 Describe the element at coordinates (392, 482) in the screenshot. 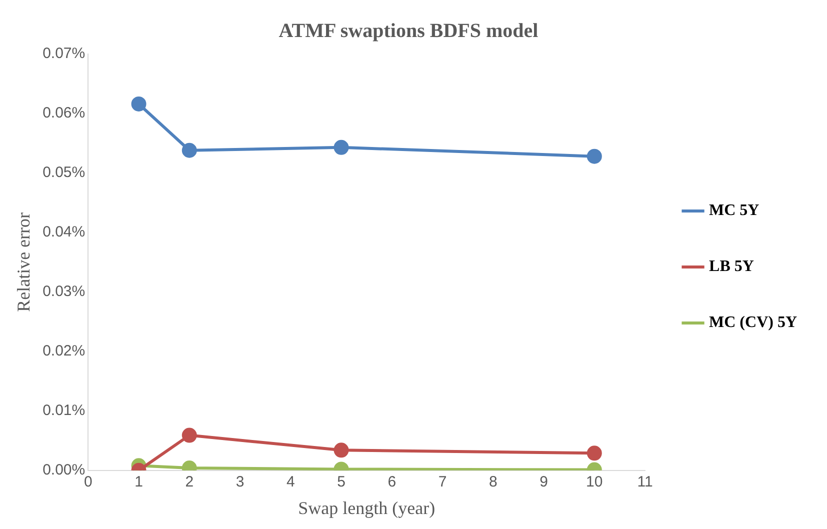

I see `x-tick-label: 6` at that location.